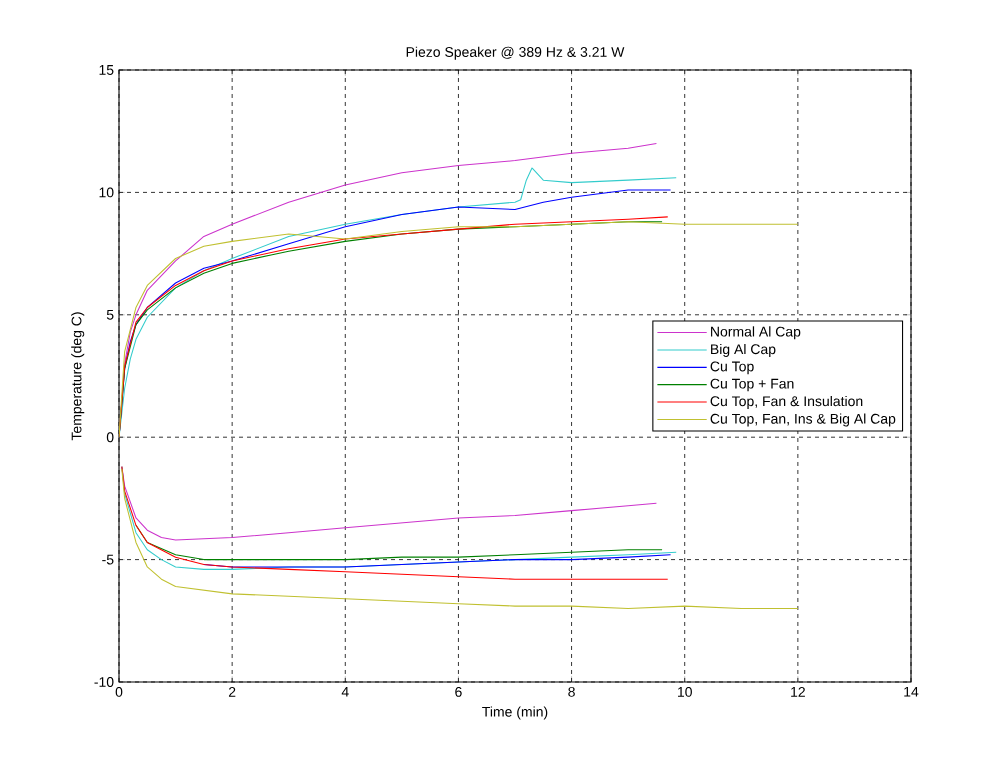  What do you see at coordinates (786, 402) in the screenshot?
I see `legend-label: Cu Top, Fan & Insulation` at bounding box center [786, 402].